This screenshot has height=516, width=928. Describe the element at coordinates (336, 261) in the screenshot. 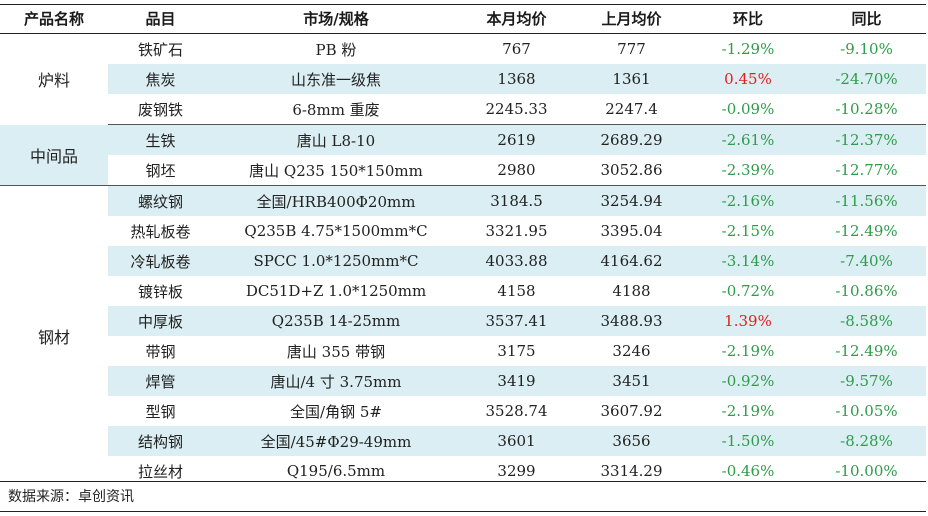

I see `spec-cell: SPCC 1.0*1250mm*C` at that location.